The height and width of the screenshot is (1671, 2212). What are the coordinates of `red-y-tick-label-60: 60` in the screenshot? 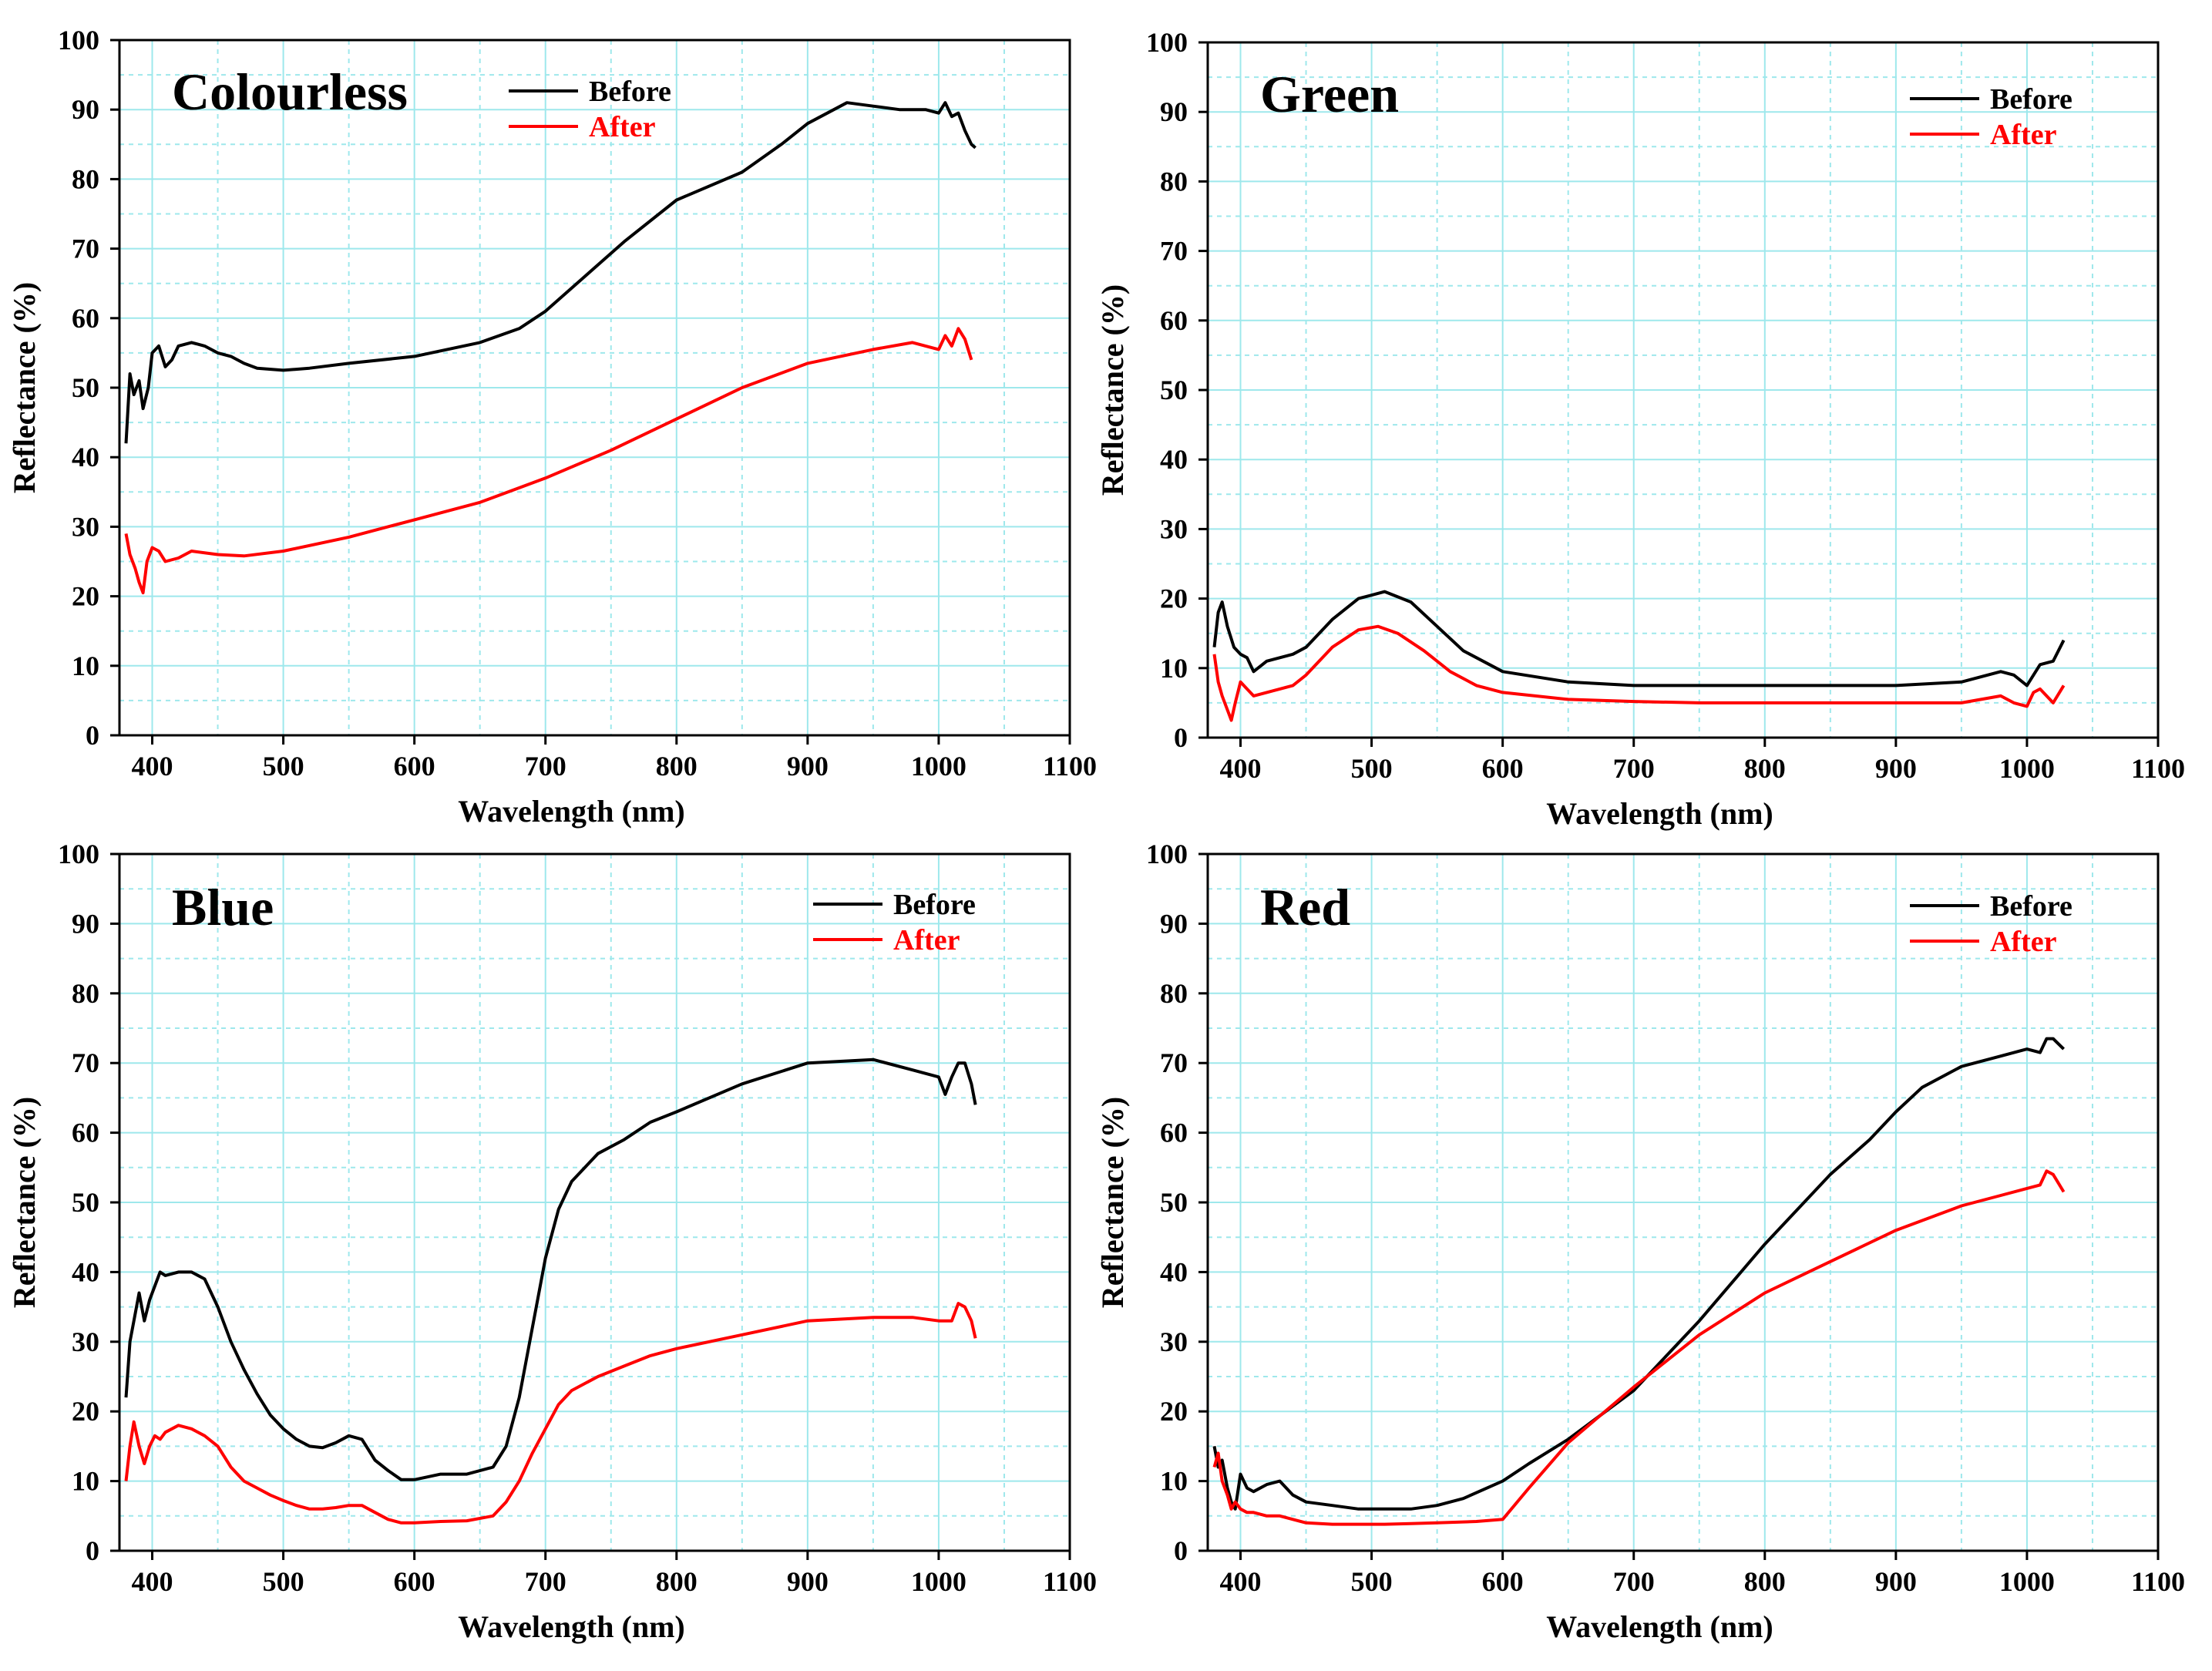 It's located at (1174, 1133).